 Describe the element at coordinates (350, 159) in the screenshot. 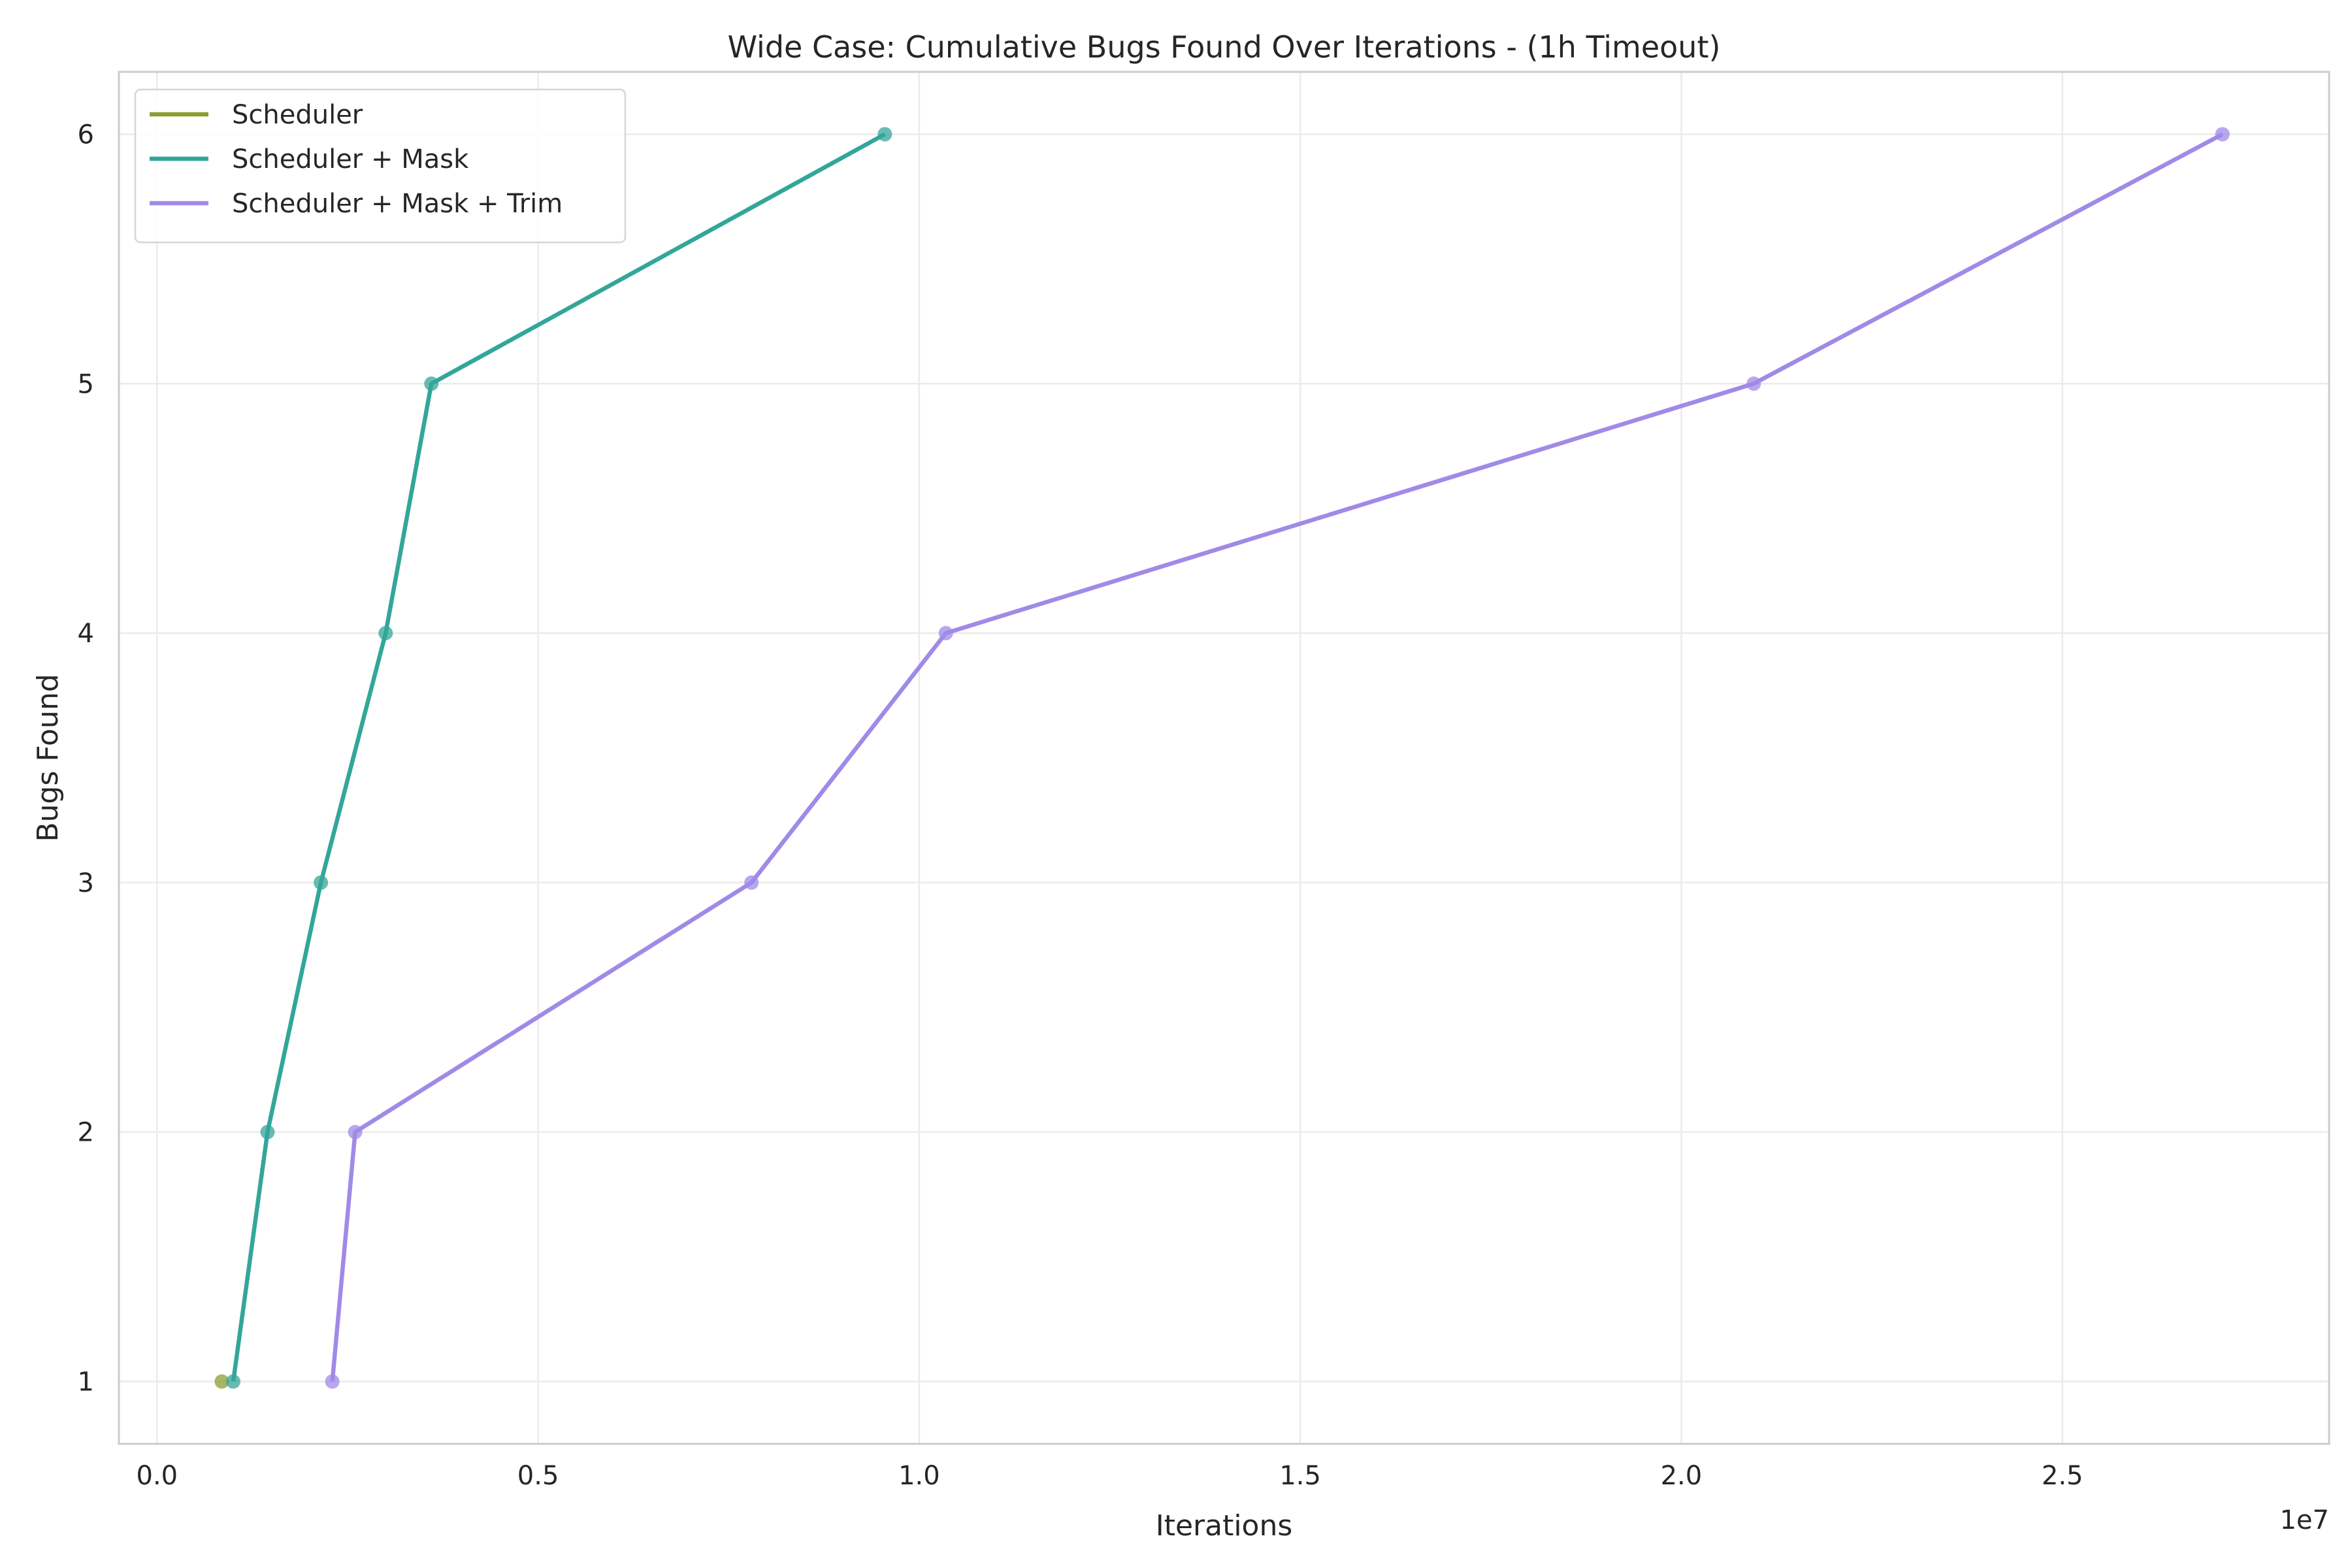

I see `legend-label: Scheduler + Mask` at that location.